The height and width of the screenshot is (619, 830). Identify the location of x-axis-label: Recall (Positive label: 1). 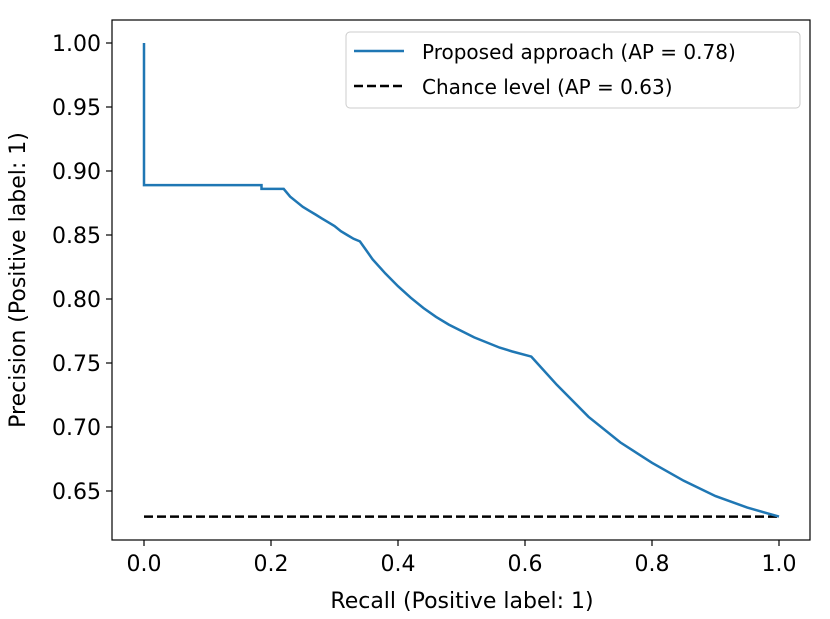
(461, 601).